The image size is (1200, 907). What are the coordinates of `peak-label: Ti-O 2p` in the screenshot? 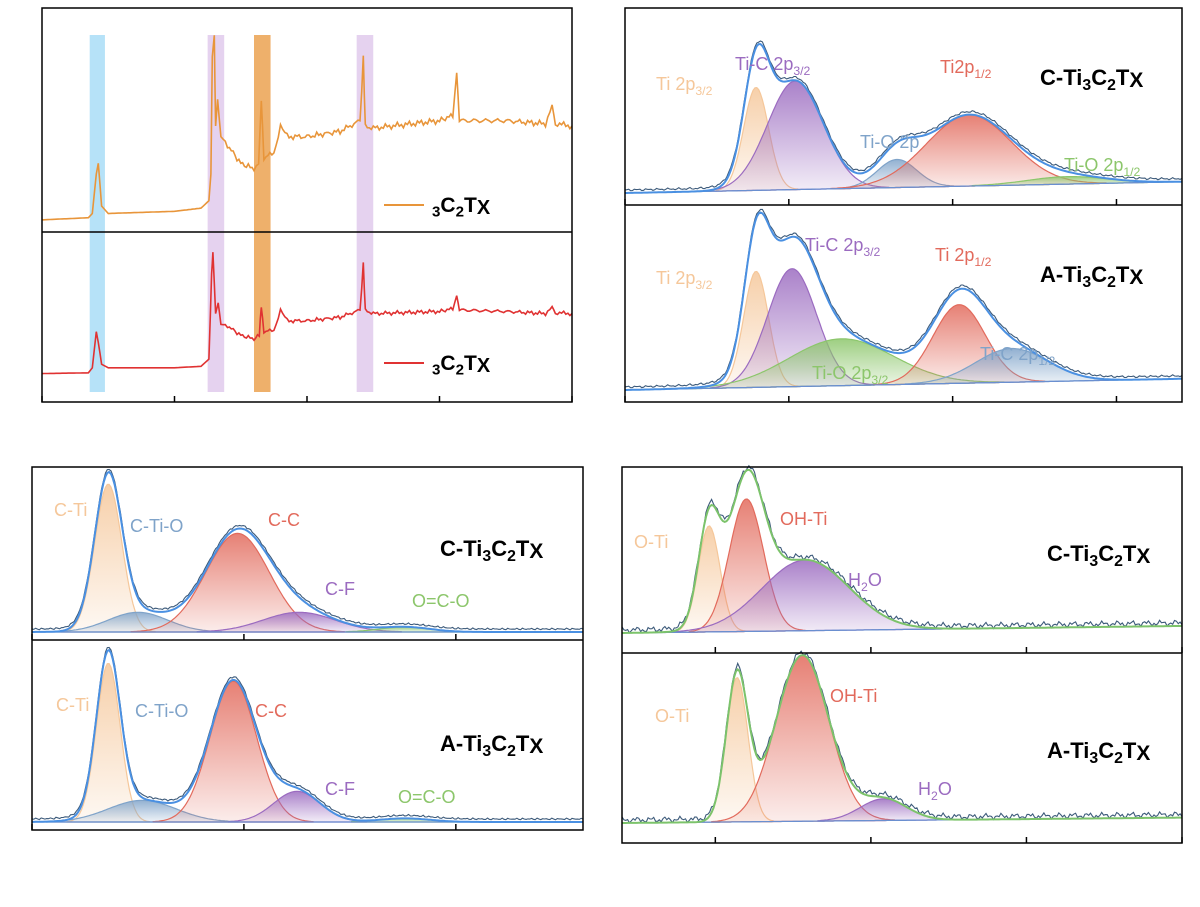 It's located at (889, 142).